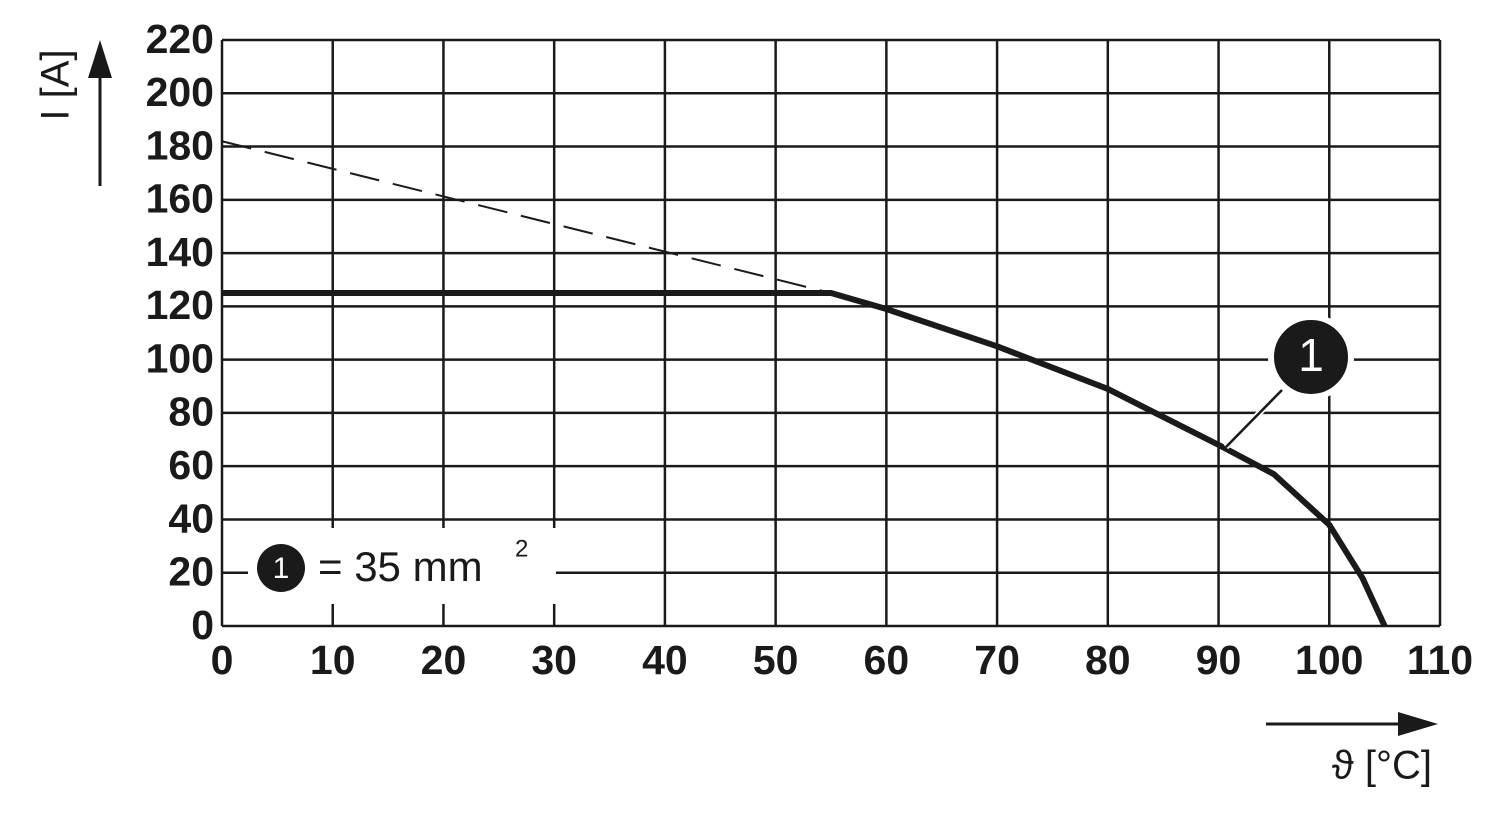 Image resolution: width=1500 pixels, height=826 pixels. I want to click on y-tick-label: 120, so click(180, 305).